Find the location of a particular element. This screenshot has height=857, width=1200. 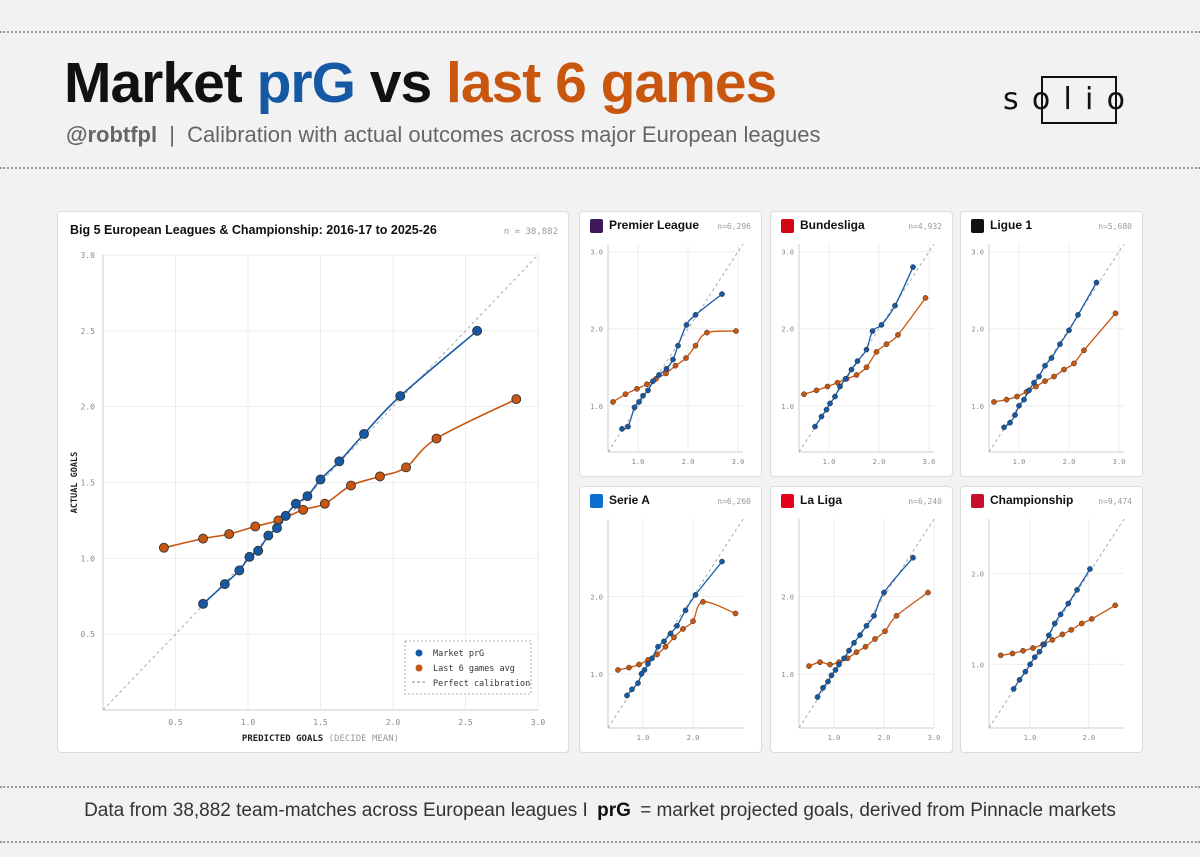

chart-n-label: n=6,240 is located at coordinates (925, 501).